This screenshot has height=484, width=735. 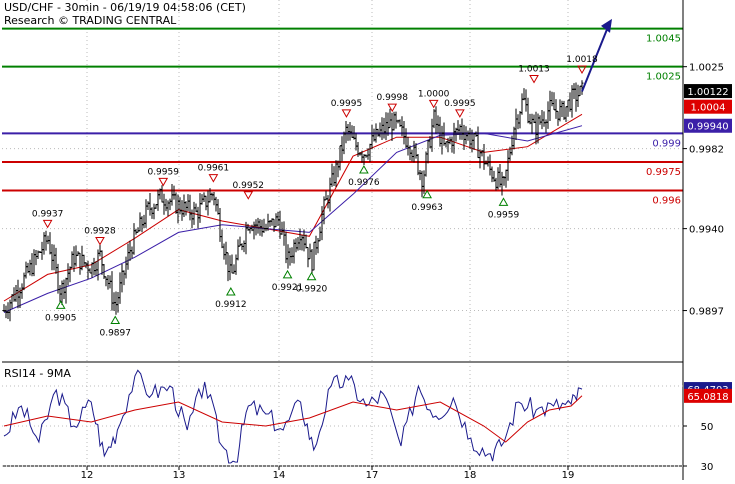 I want to click on level-label-resistance: 1.0045, so click(x=663, y=39).